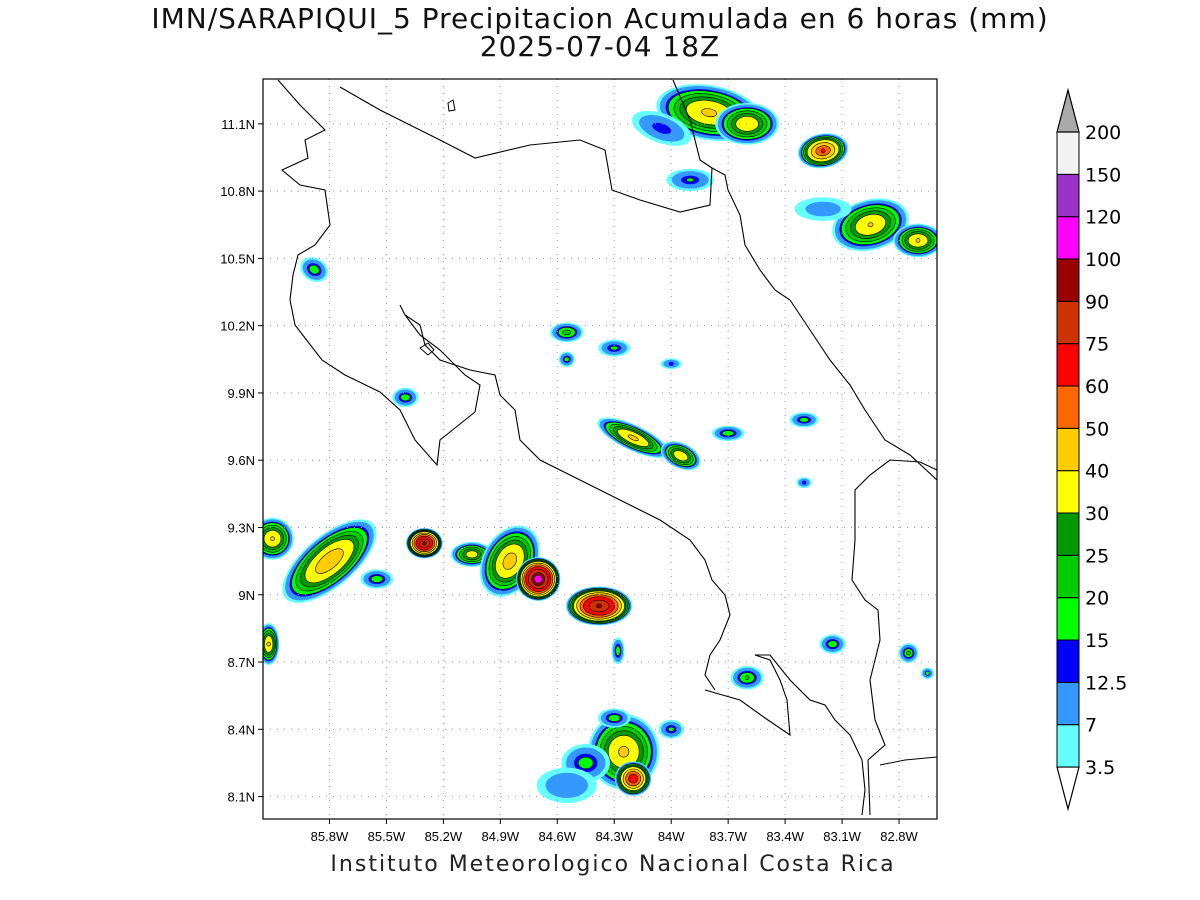 Image resolution: width=1200 pixels, height=900 pixels. What do you see at coordinates (1097, 556) in the screenshot?
I see `legend-label: 25` at bounding box center [1097, 556].